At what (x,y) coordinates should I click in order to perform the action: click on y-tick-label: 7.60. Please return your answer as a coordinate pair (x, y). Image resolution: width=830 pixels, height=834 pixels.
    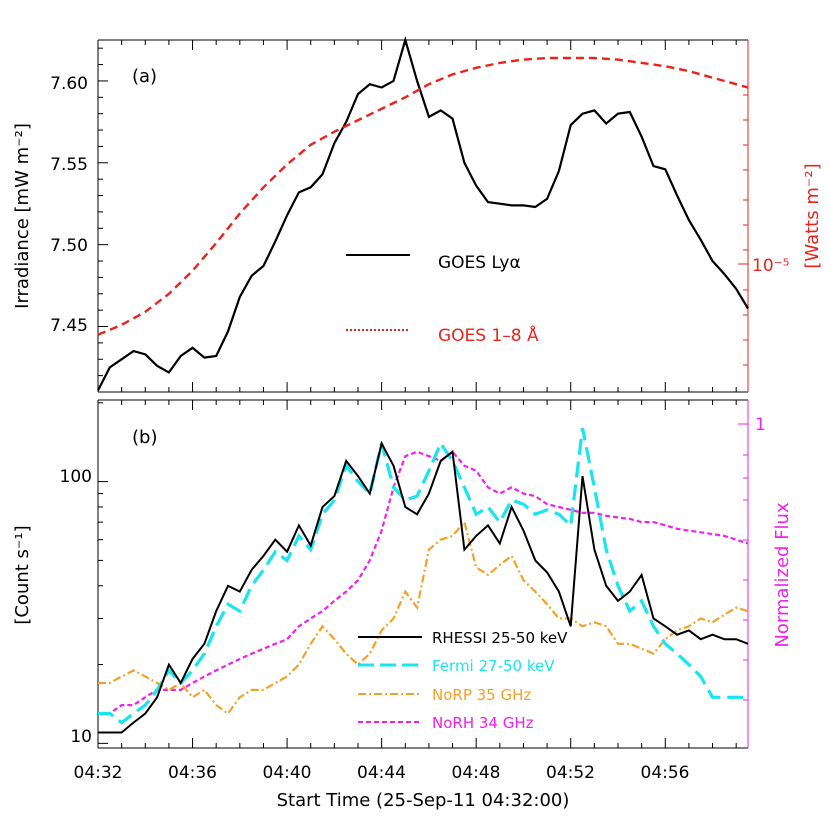
    Looking at the image, I should click on (69, 84).